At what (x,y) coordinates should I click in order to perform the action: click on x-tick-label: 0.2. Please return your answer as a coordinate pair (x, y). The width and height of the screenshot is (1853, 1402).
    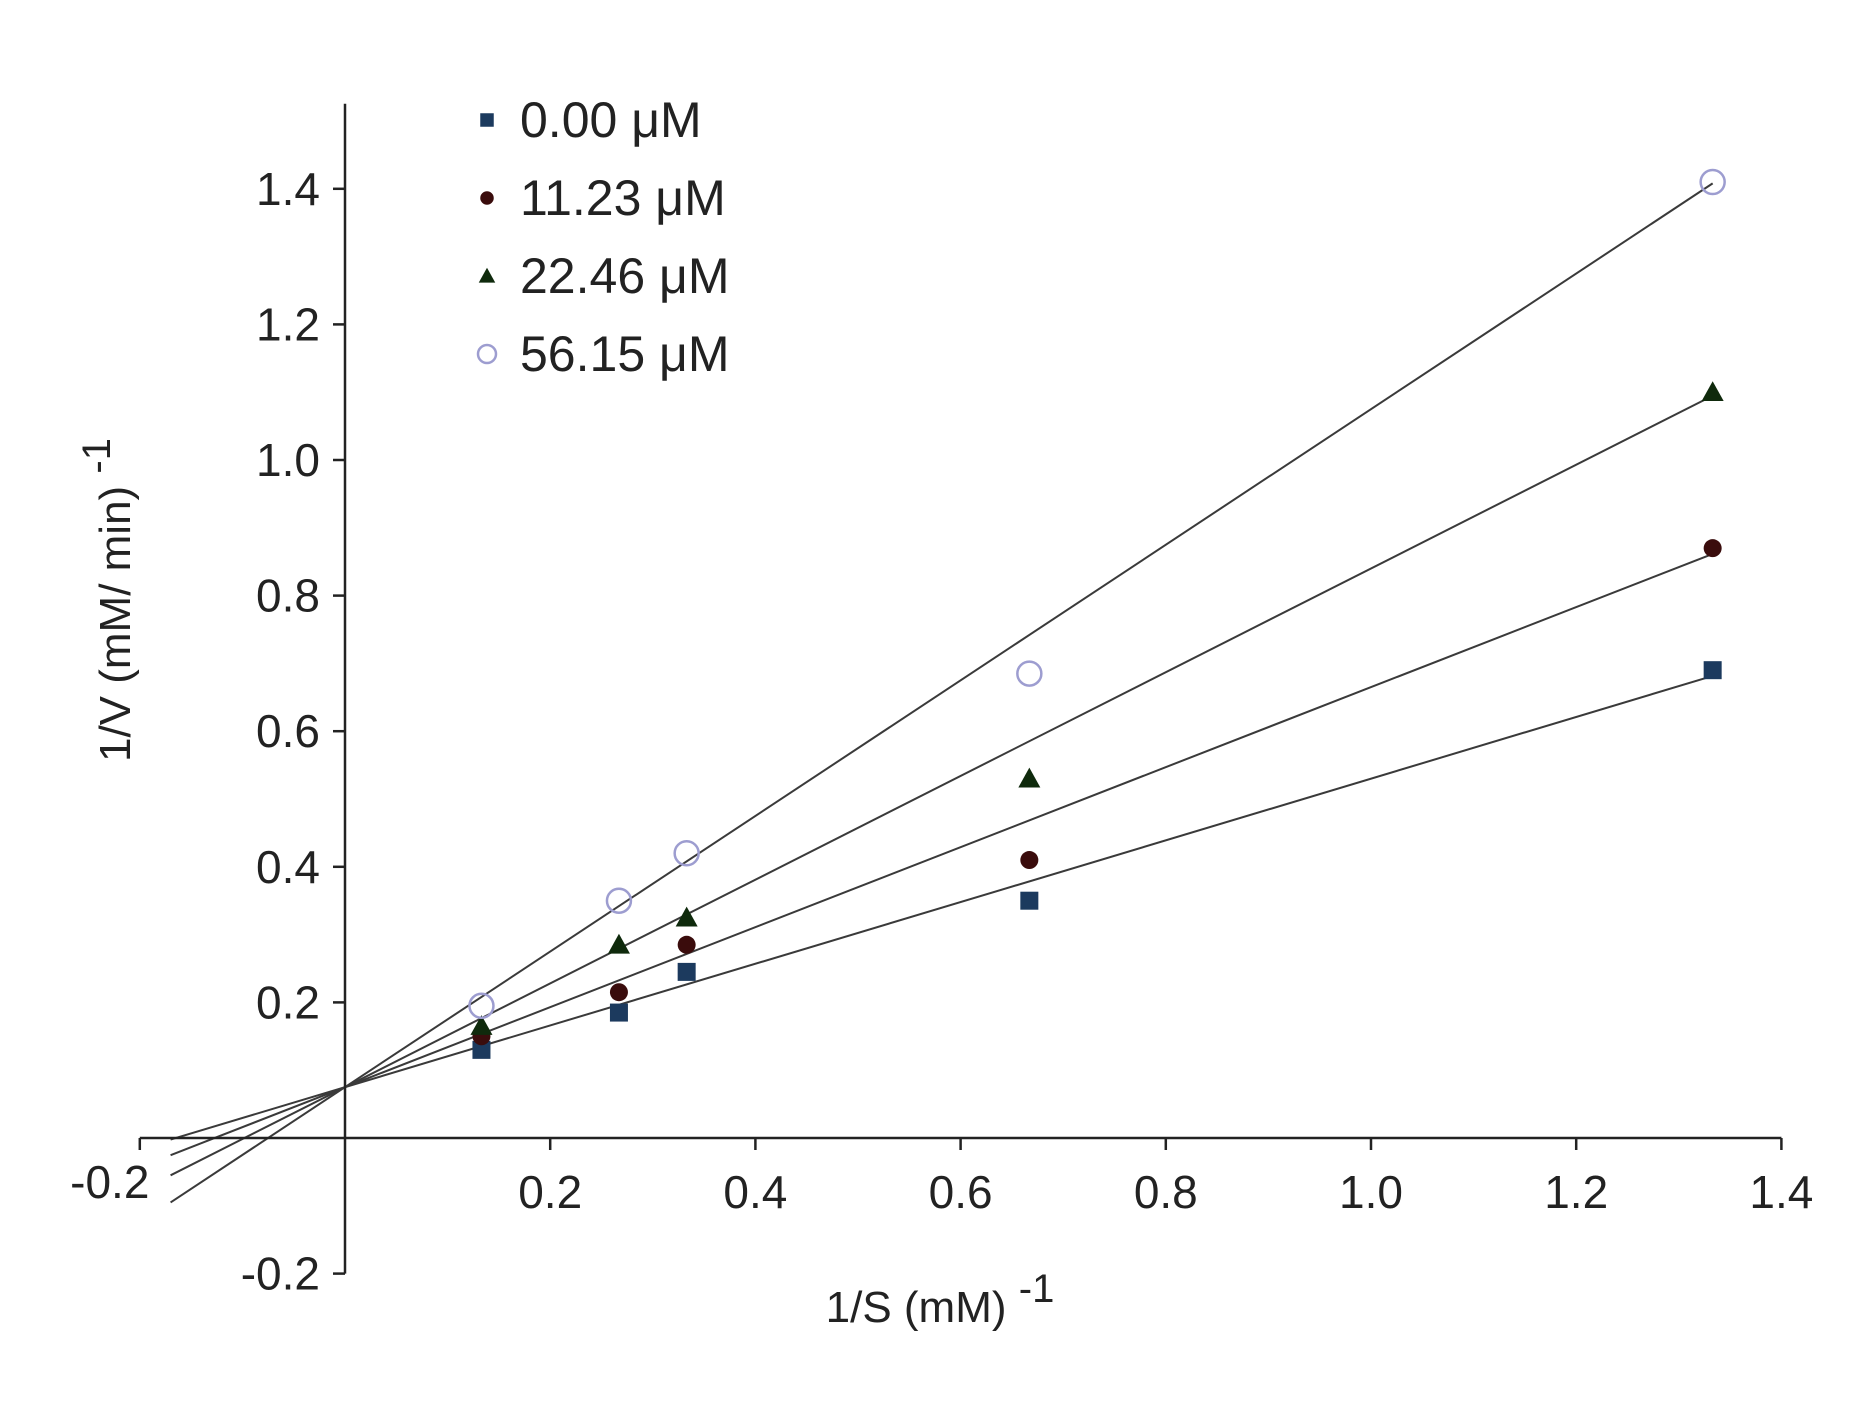
    Looking at the image, I should click on (550, 1192).